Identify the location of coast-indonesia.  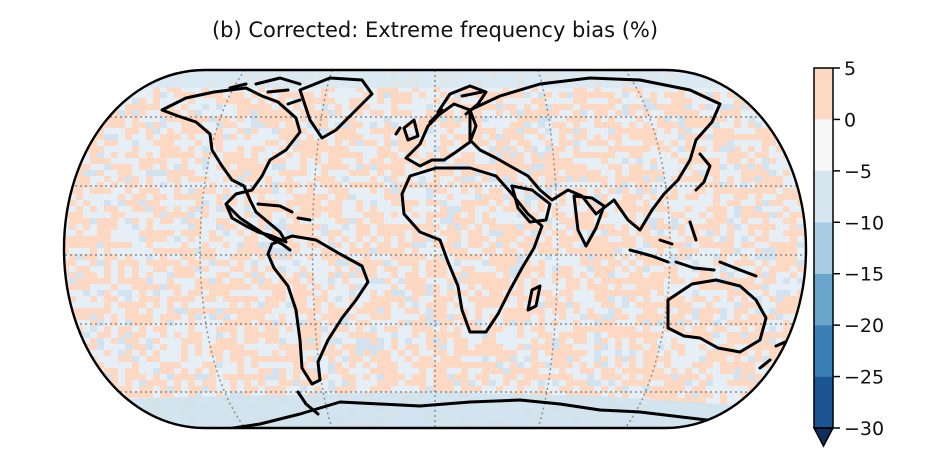
(693, 249).